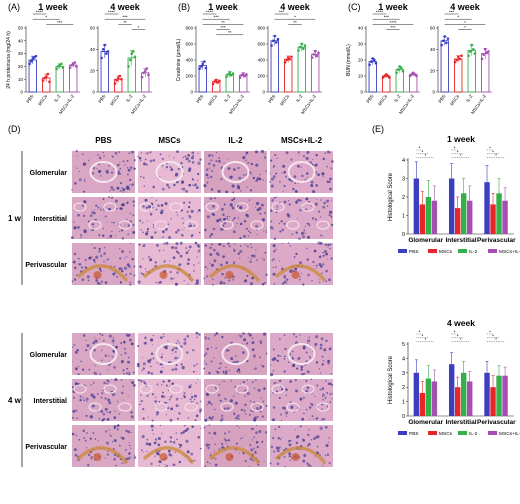 This screenshot has width=520, height=504. Describe the element at coordinates (95, 407) in the screenshot. I see `tubule` at that location.